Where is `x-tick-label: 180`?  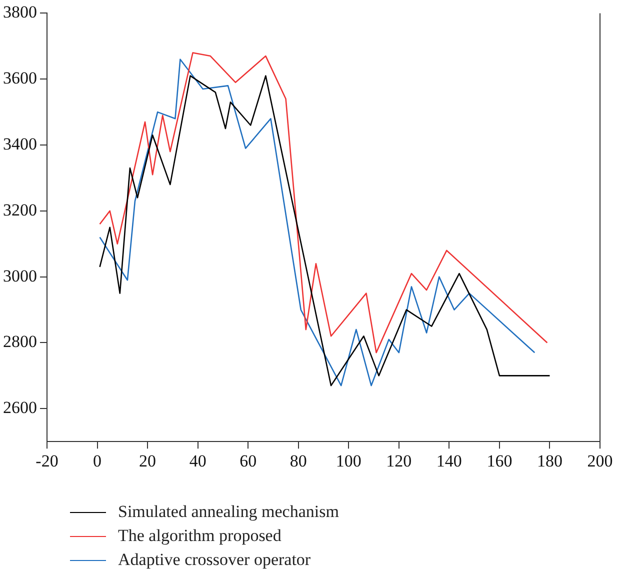
x-tick-label: 180 is located at coordinates (549, 460).